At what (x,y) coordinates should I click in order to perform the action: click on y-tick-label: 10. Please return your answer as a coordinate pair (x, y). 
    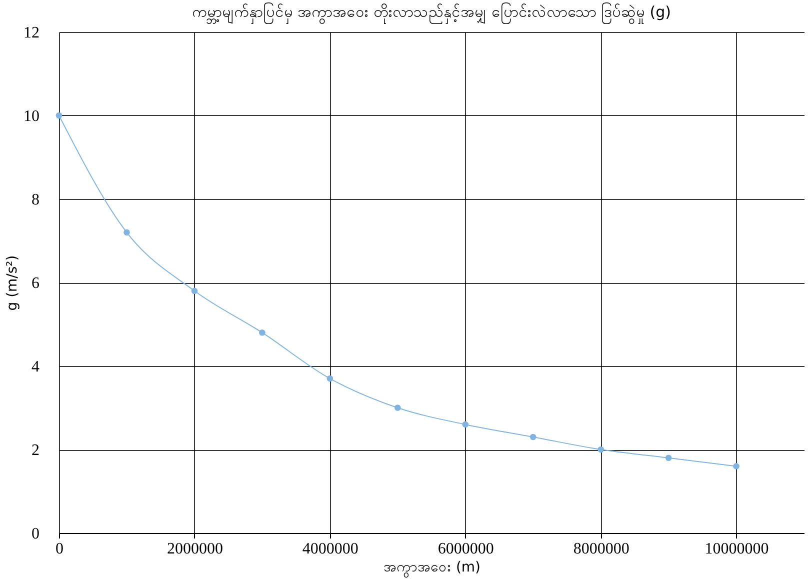
    Looking at the image, I should click on (32, 116).